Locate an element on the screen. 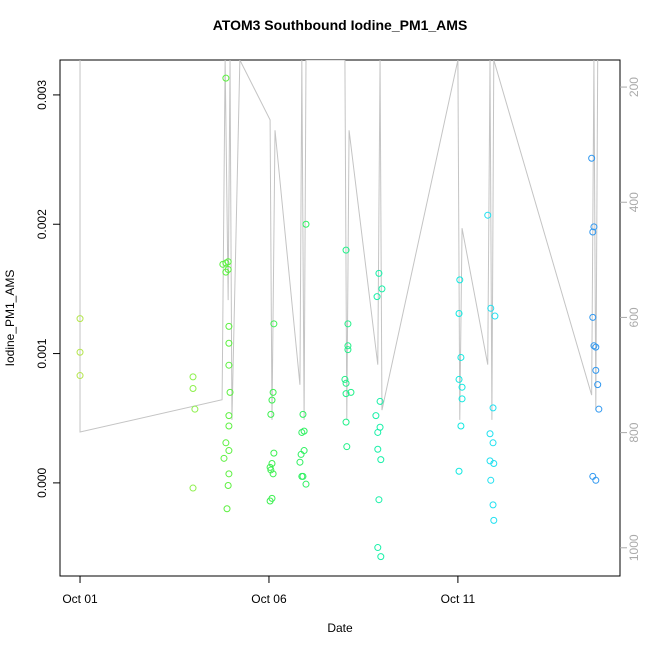 The width and height of the screenshot is (650, 655). x-axis-label: Date is located at coordinates (340, 628).